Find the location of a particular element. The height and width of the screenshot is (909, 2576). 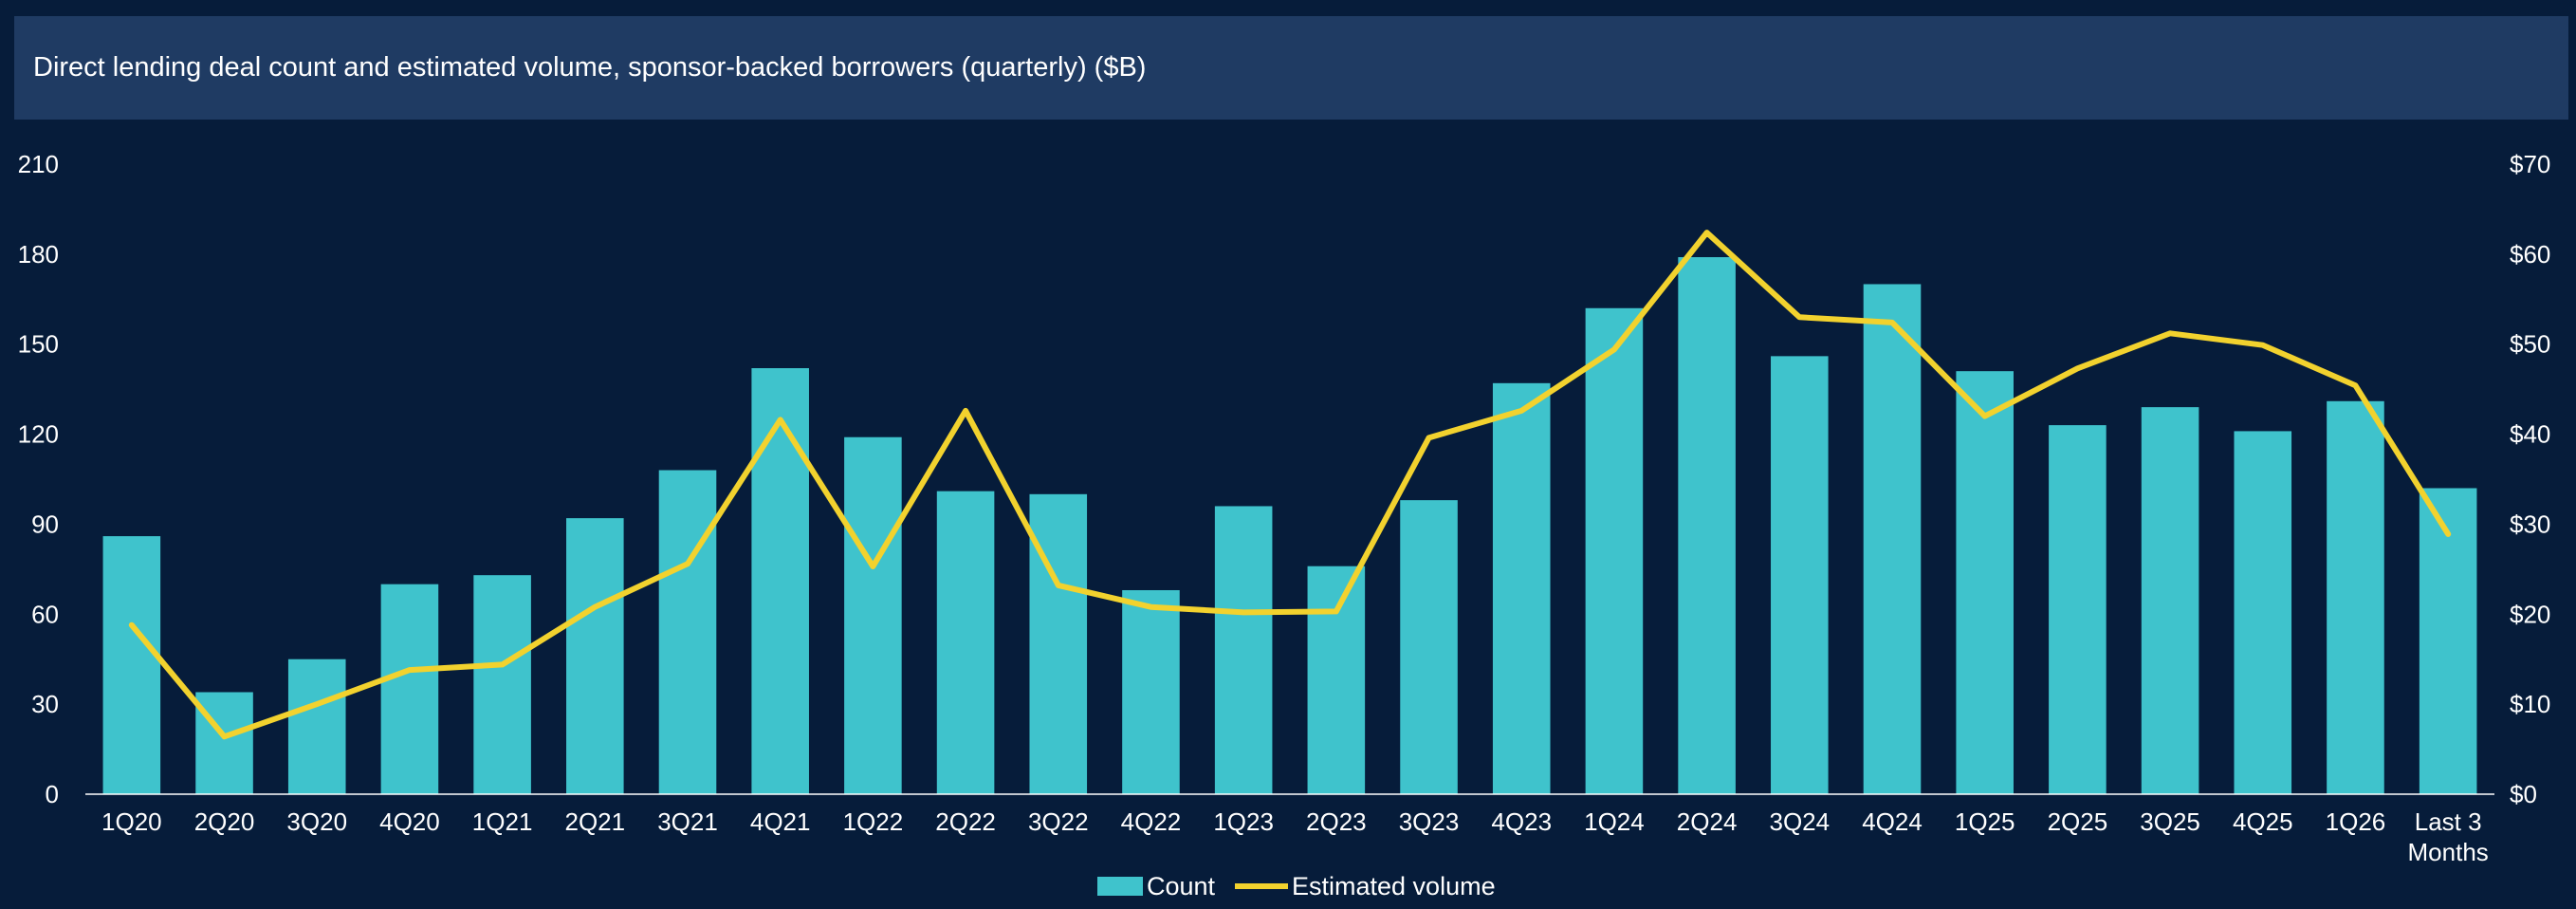

y-right-tick-label: $10 is located at coordinates (2530, 704).